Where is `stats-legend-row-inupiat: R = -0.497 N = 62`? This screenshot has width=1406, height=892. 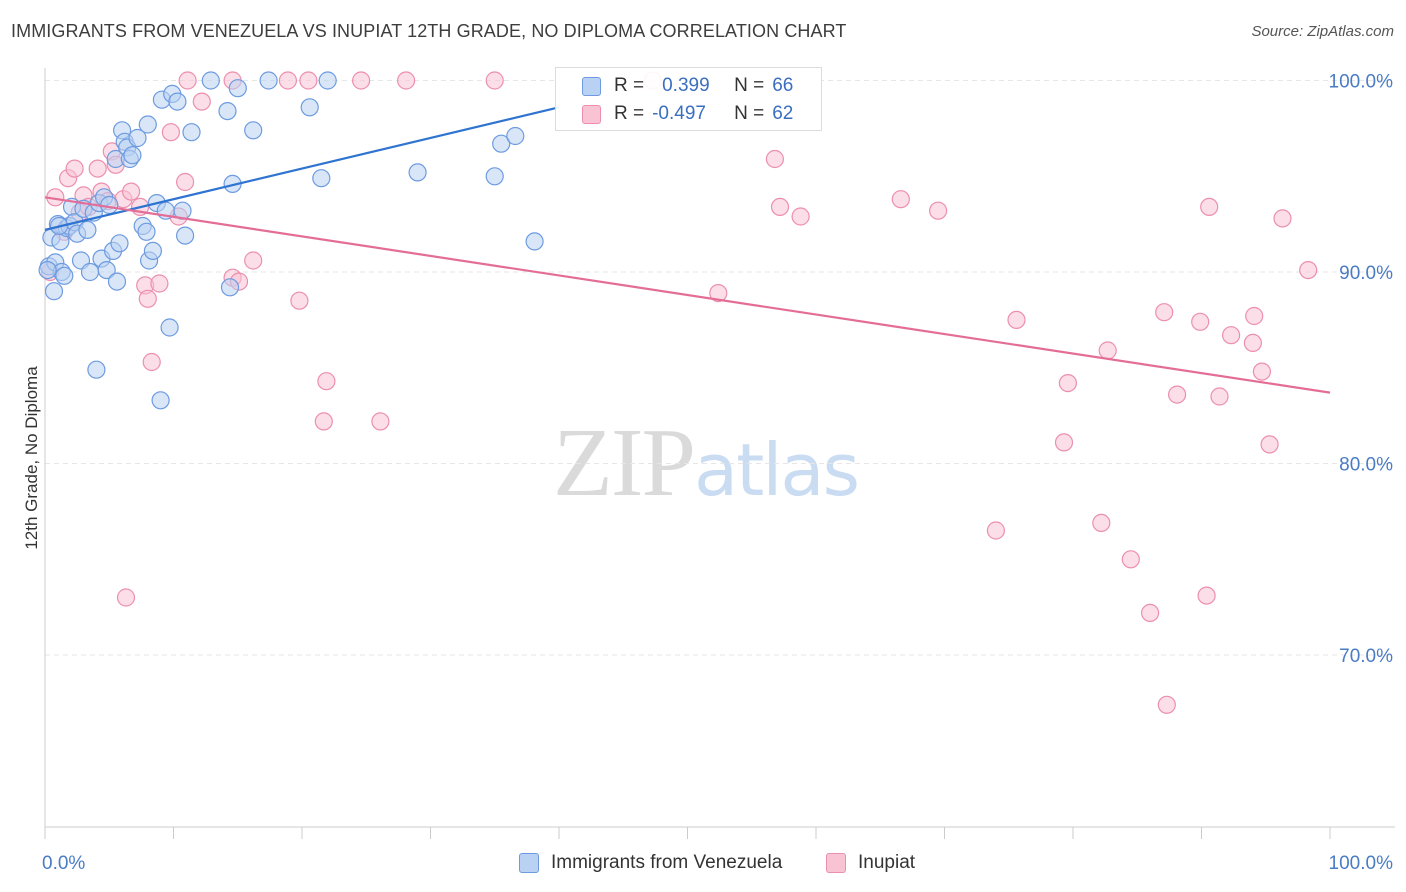 stats-legend-row-inupiat: R = -0.497 N = 62 is located at coordinates (687, 114).